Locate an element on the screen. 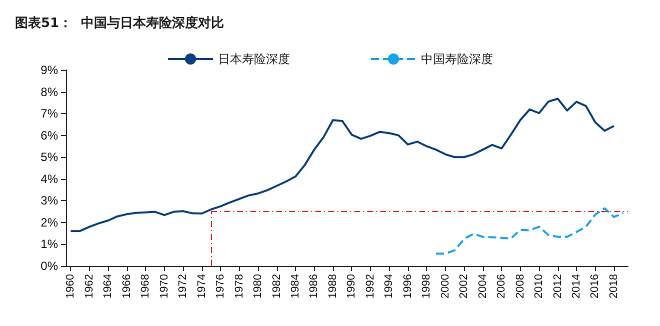 The width and height of the screenshot is (660, 326). x-tick-label: 1966 is located at coordinates (126, 286).